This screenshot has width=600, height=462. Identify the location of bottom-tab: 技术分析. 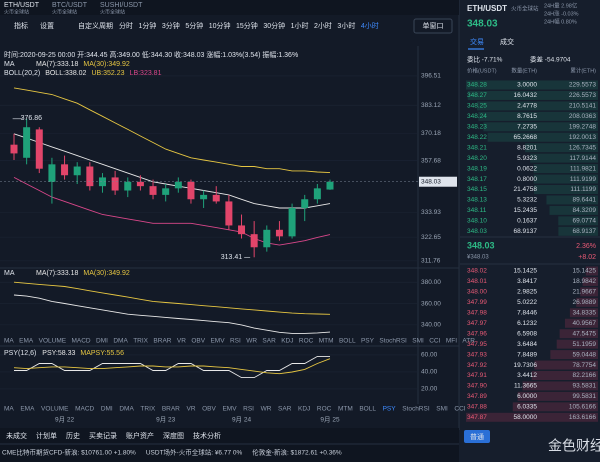
(207, 435).